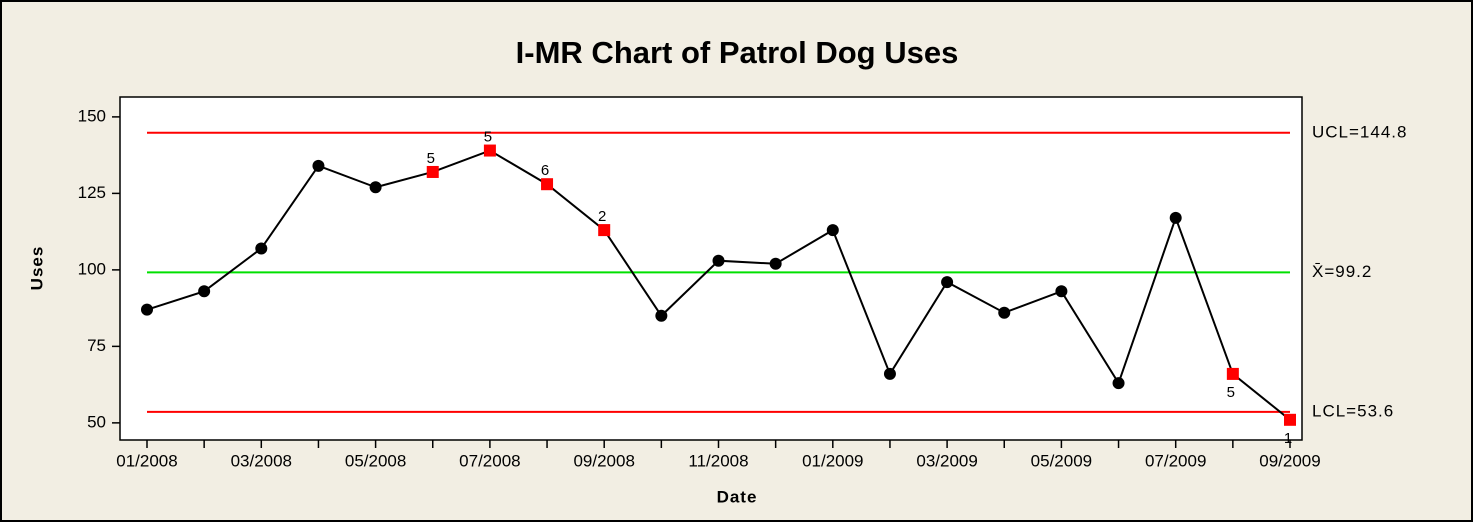 The width and height of the screenshot is (1474, 523). What do you see at coordinates (946, 460) in the screenshot?
I see `x-tick-label: 03/2009` at bounding box center [946, 460].